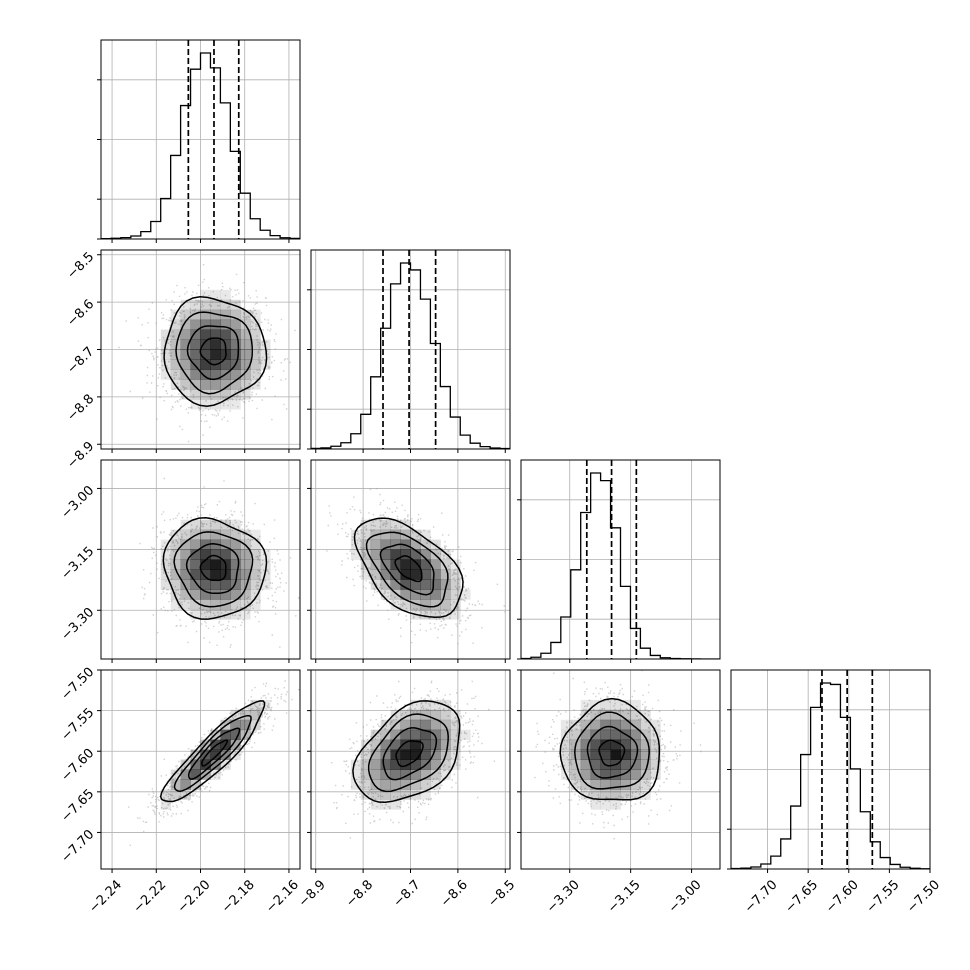 The image size is (970, 970). Describe the element at coordinates (830, 775) in the screenshot. I see `histogram-step-line` at that location.